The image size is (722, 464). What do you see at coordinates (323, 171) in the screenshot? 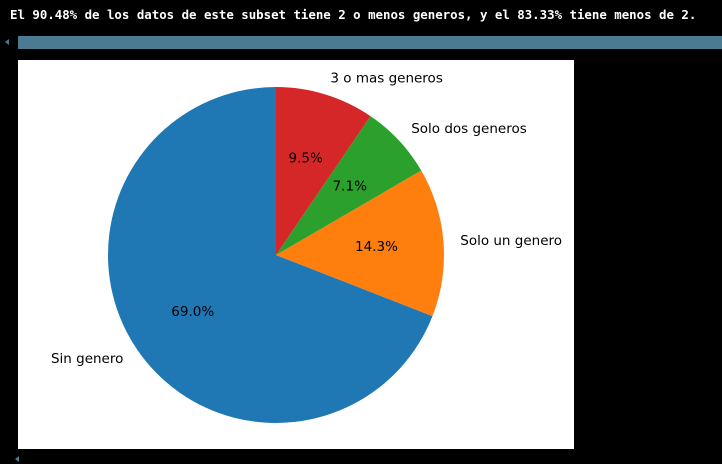
I see `pie-slice-3-o-mas-generos` at bounding box center [323, 171].